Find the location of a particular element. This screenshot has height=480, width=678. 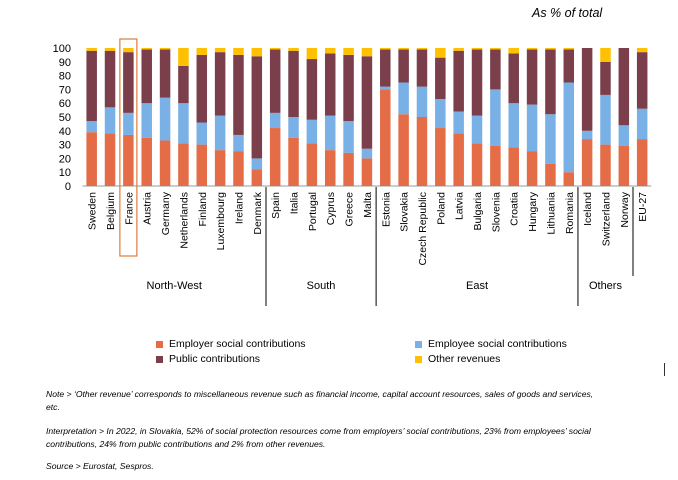

x-tick-label: Denmark is located at coordinates (258, 212).